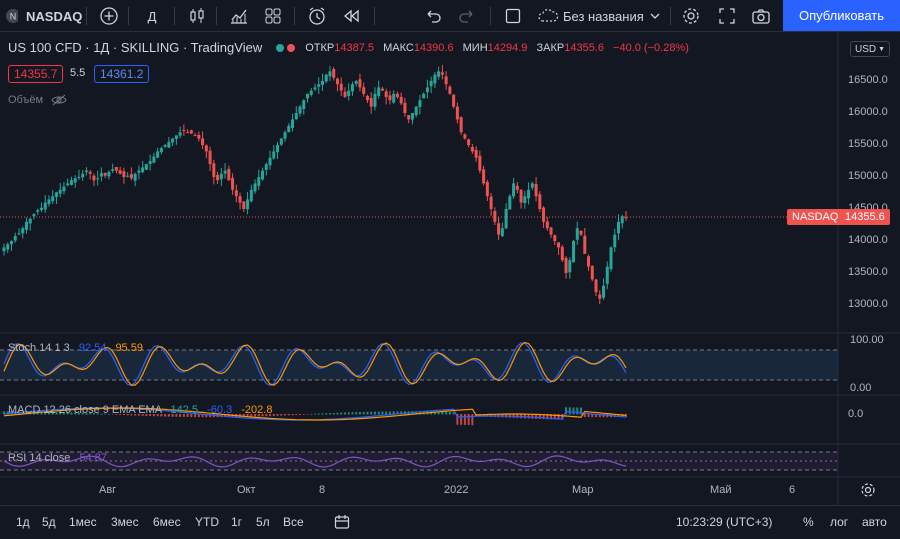 The height and width of the screenshot is (539, 900). I want to click on rsi-legend: RSI 14 close 54.87, so click(57, 458).